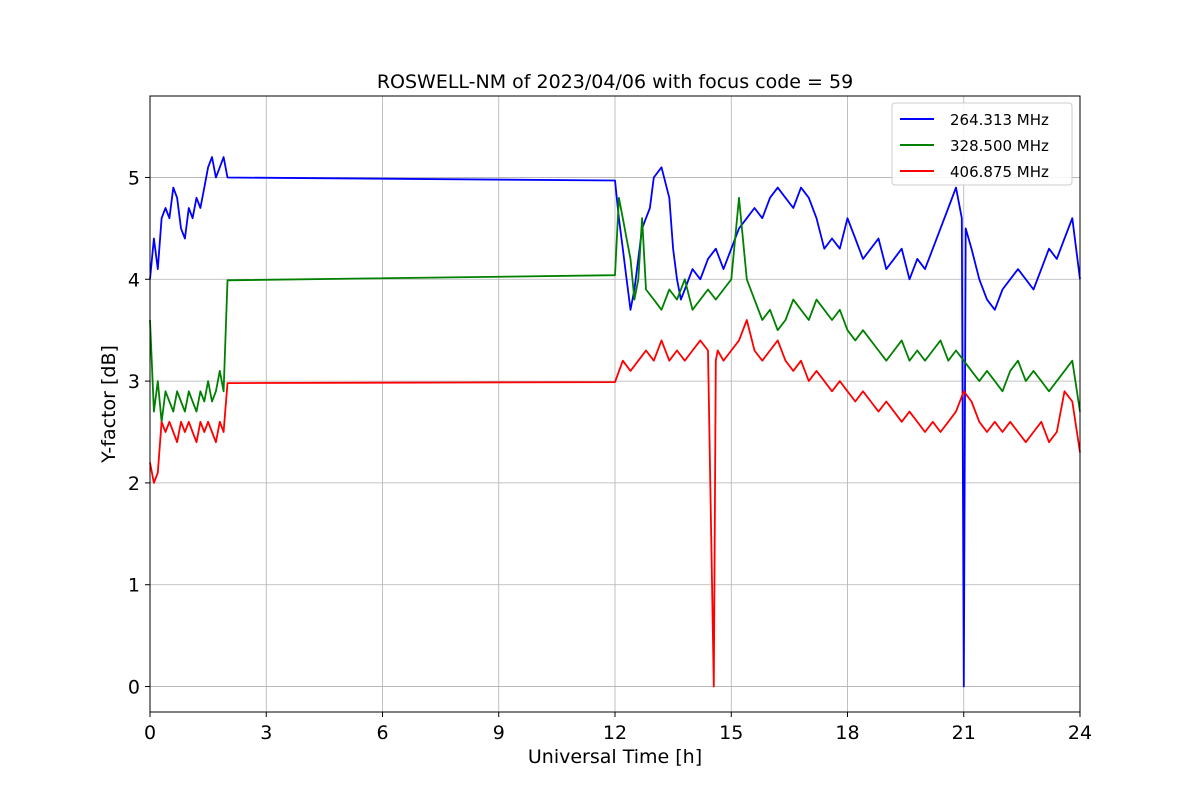 This screenshot has width=1200, height=800. I want to click on x-tick-label: 9, so click(499, 733).